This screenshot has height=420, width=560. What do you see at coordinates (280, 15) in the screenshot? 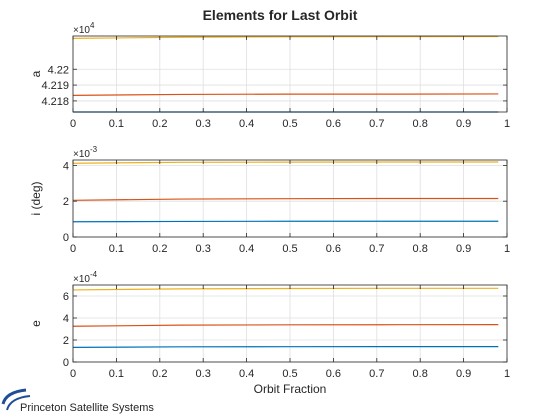
I see `chart-title: Elements for Last Orbit` at bounding box center [280, 15].